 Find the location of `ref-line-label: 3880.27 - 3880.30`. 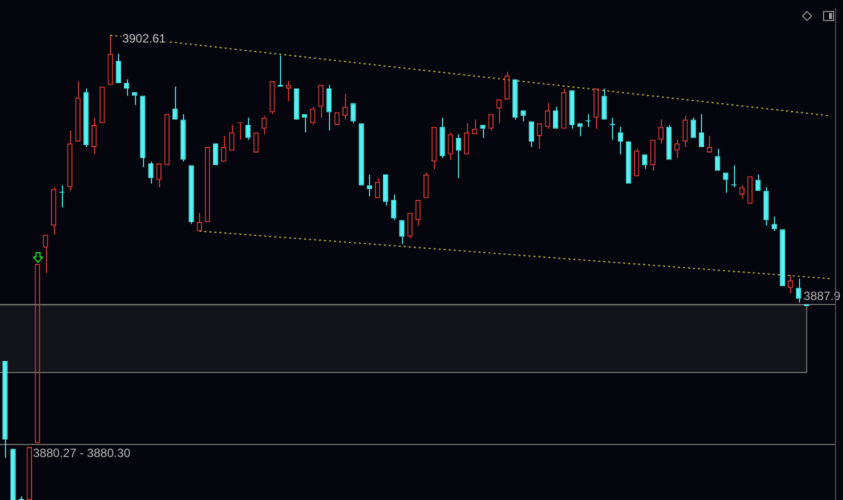

ref-line-label: 3880.27 - 3880.30 is located at coordinates (82, 453).